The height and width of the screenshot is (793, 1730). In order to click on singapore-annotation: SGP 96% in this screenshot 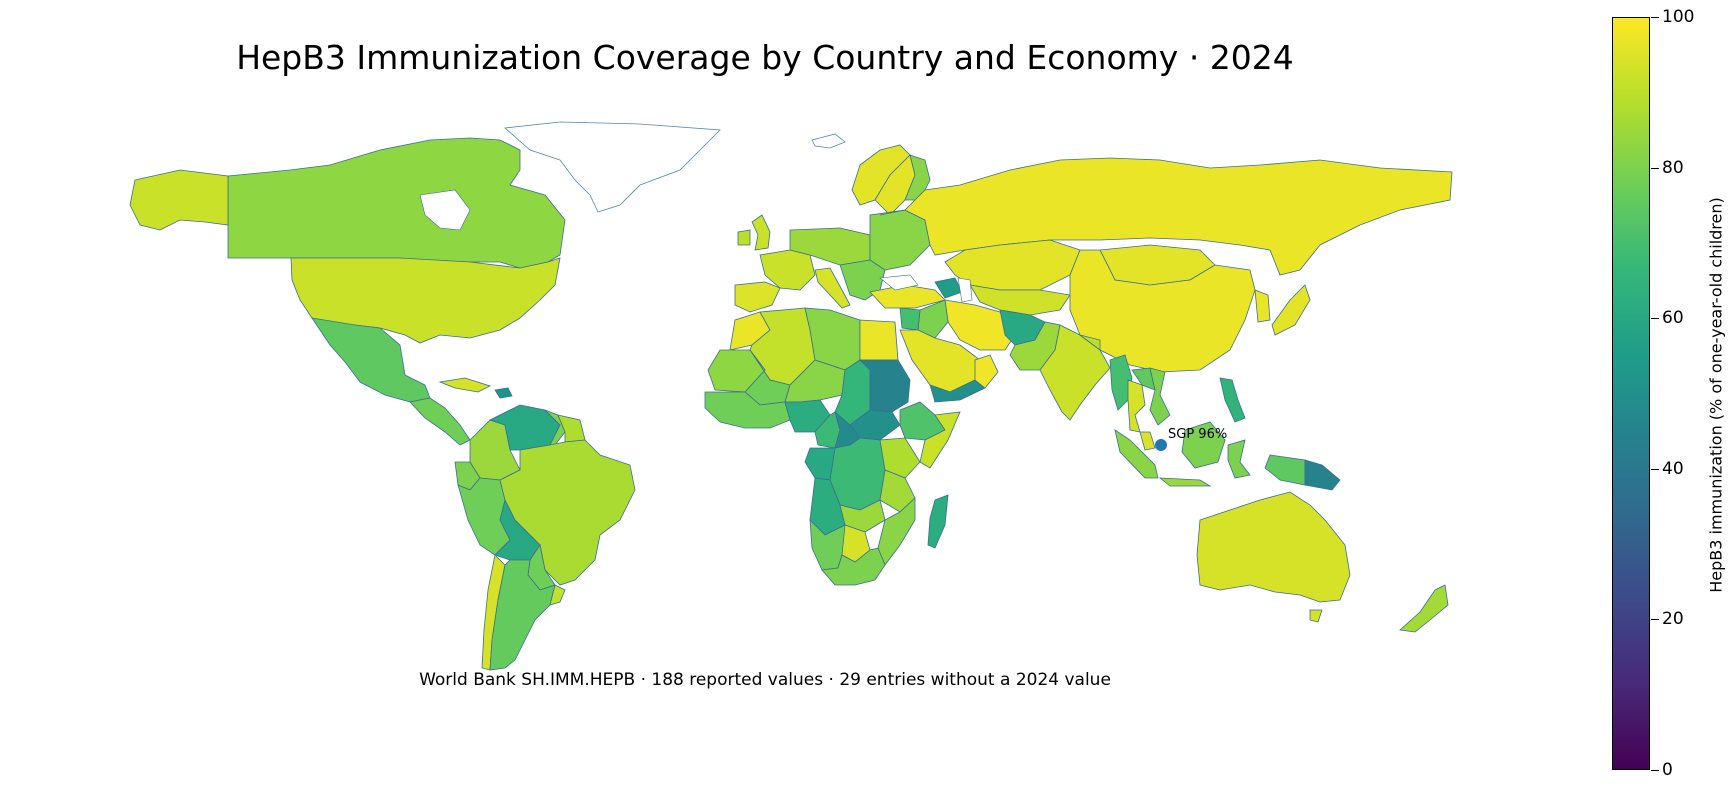, I will do `click(1197, 434)`.